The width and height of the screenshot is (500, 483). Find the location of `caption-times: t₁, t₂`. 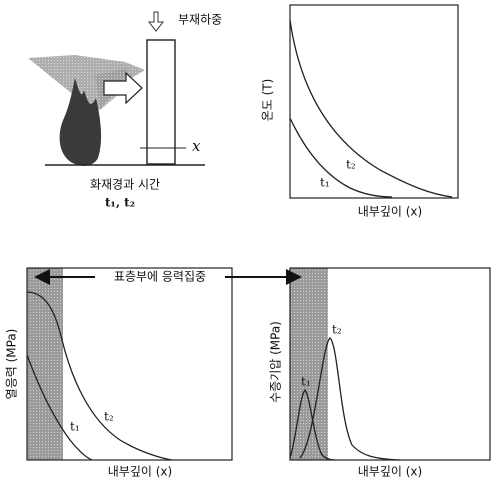

caption-times: t₁, t₂ is located at coordinates (120, 203).